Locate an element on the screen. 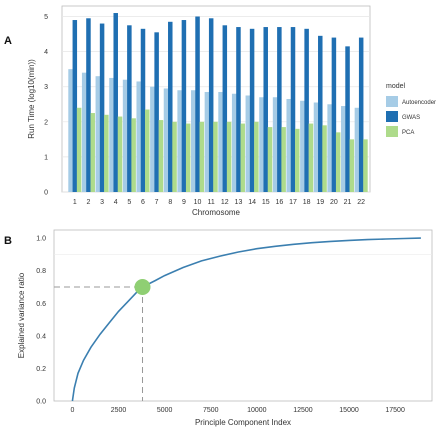 This screenshot has height=436, width=440. x-tick-label-a: 21 is located at coordinates (348, 202).